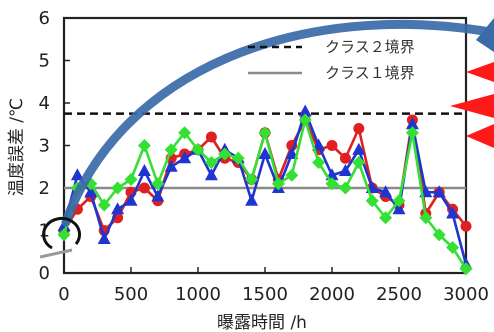 The height and width of the screenshot is (332, 494). Describe the element at coordinates (44, 188) in the screenshot. I see `y-tick-label: 2` at that location.